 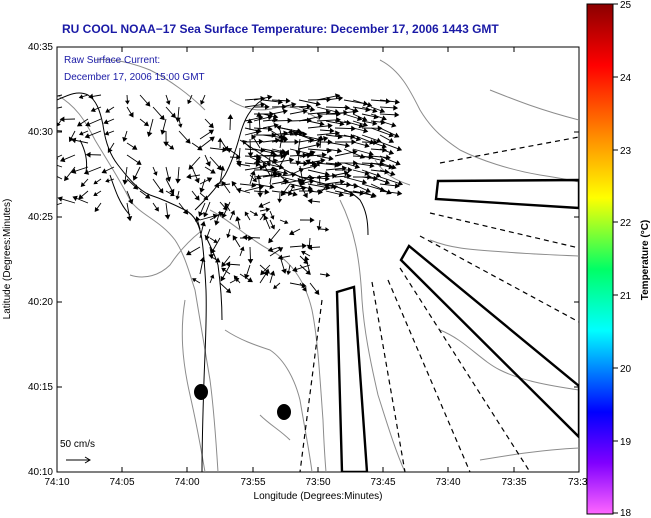 I want to click on current-label: Raw Surface Current:, so click(x=112, y=60).